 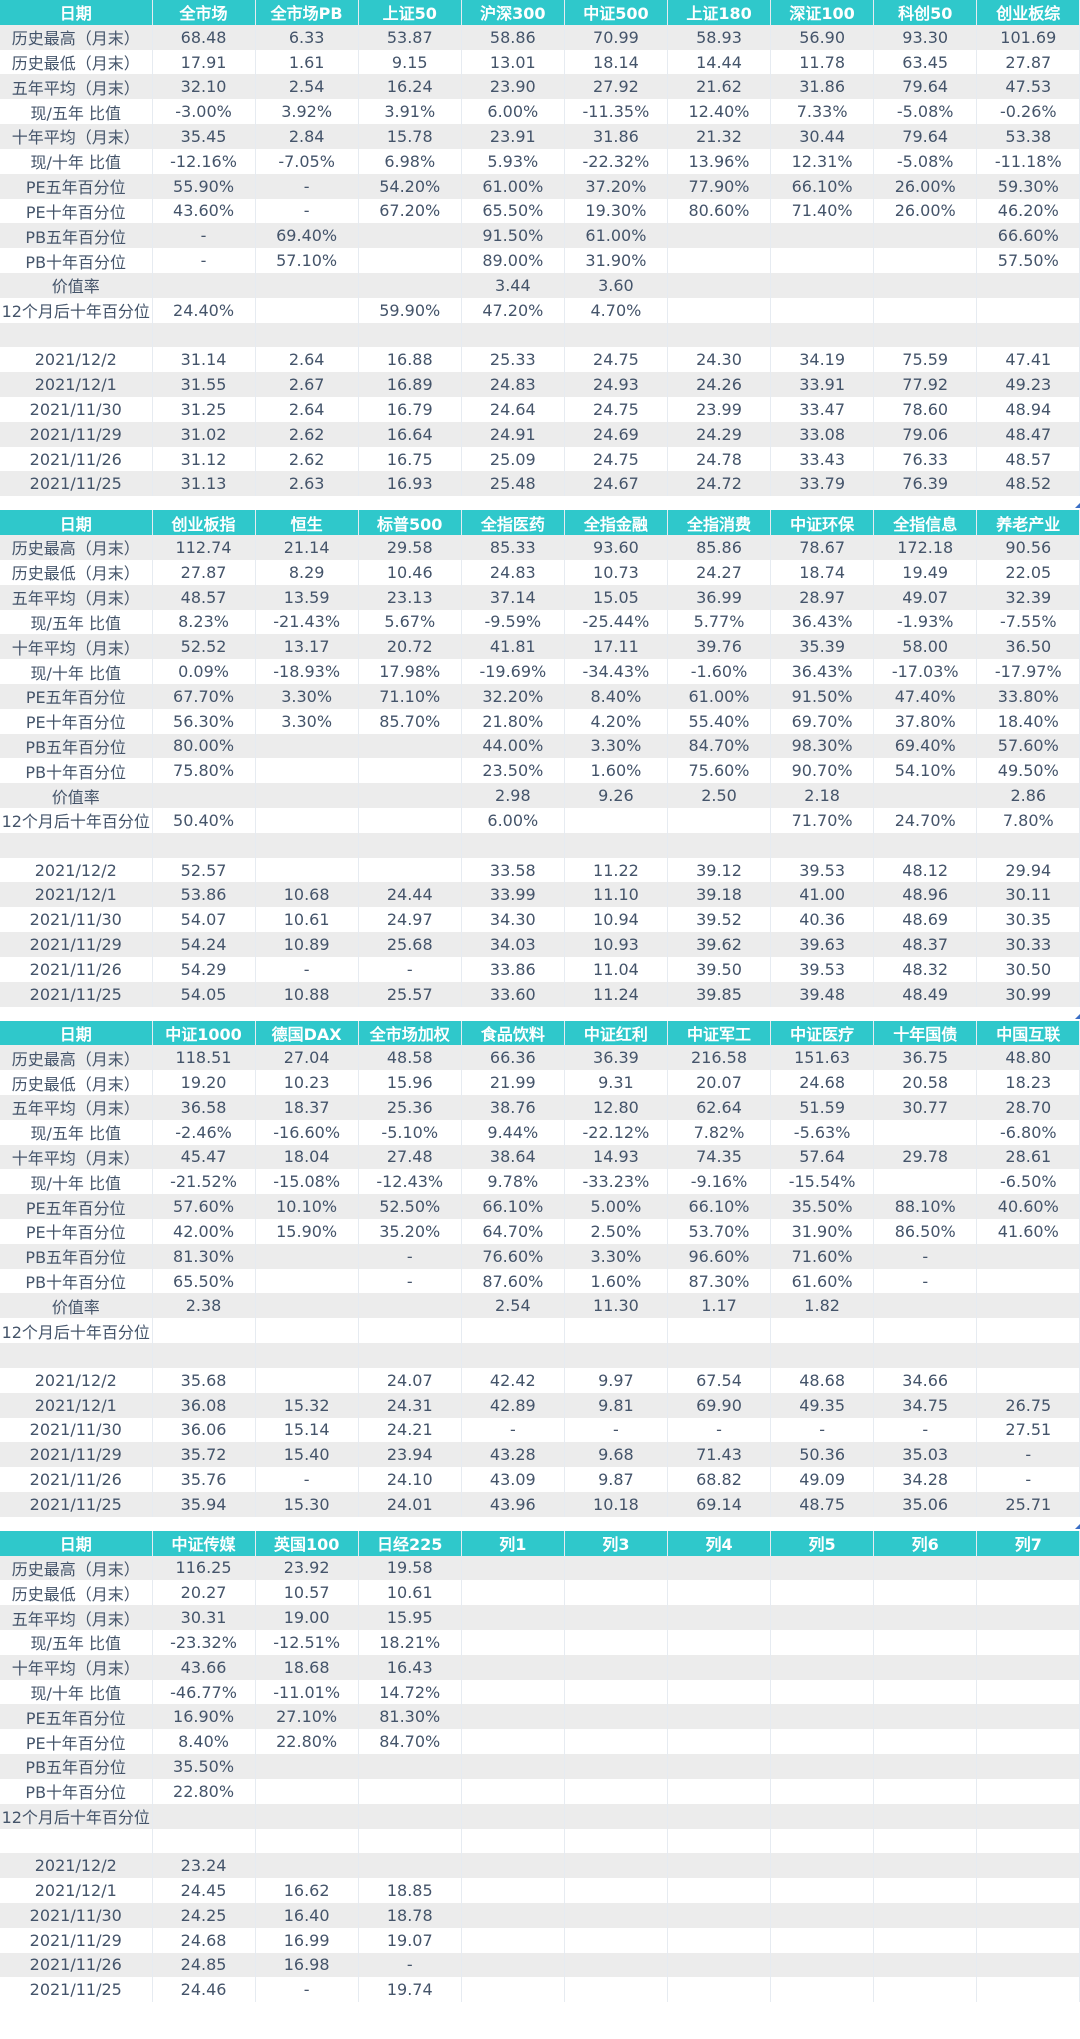 I want to click on table-cell: -46.77%, so click(x=204, y=1692).